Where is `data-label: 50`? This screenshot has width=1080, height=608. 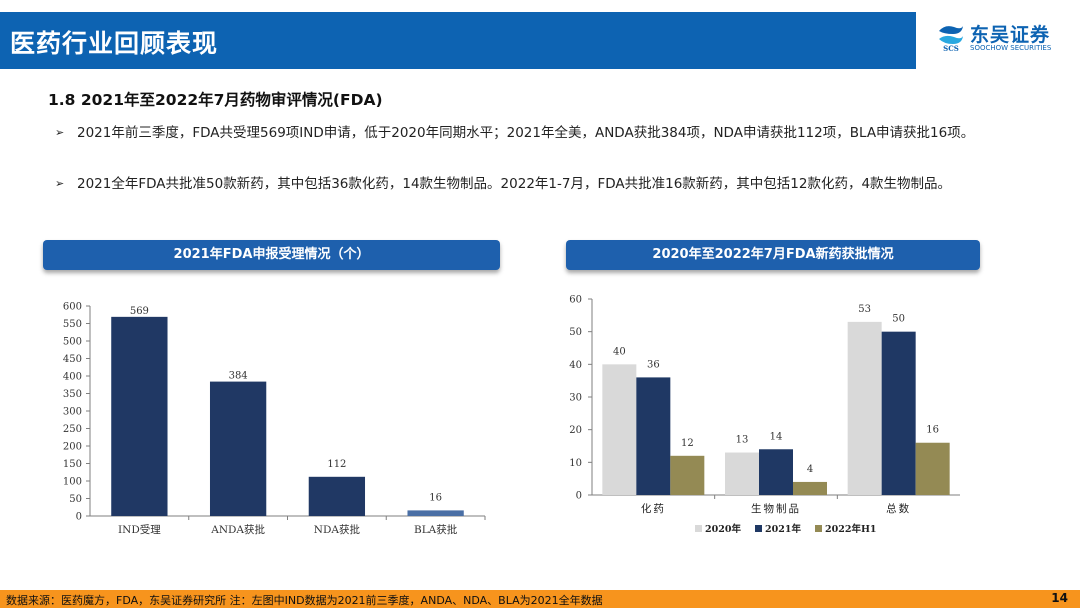
data-label: 50 is located at coordinates (898, 319).